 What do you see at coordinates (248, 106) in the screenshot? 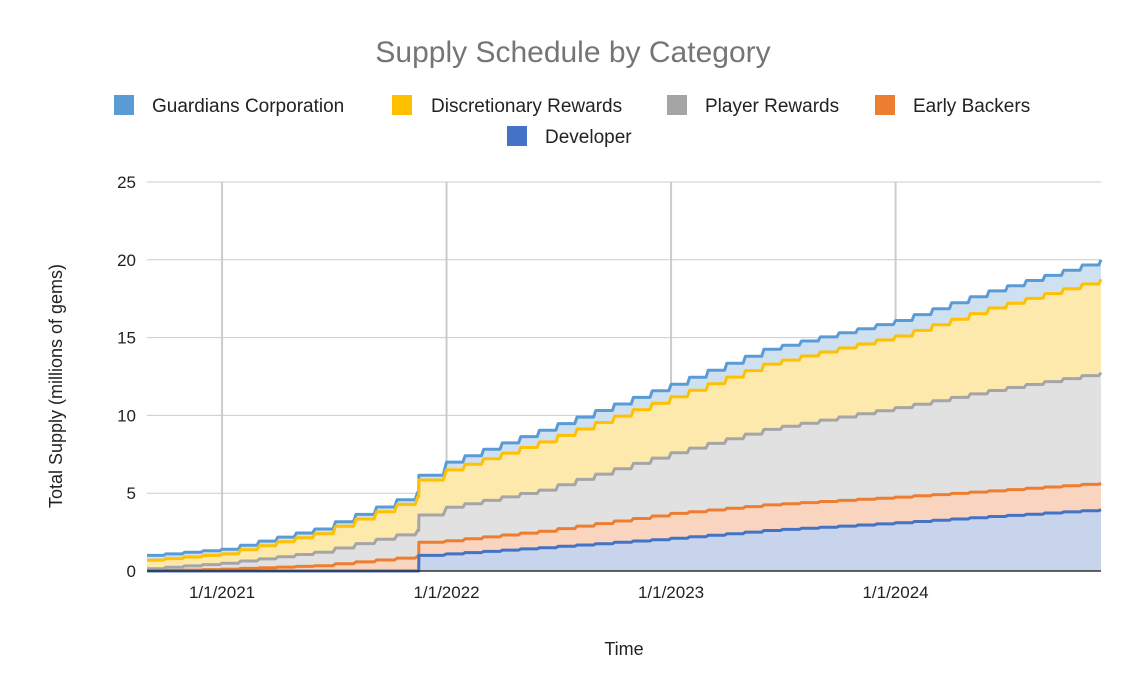
I see `legend-label-guardians-corporation: Guardians Corporation` at bounding box center [248, 106].